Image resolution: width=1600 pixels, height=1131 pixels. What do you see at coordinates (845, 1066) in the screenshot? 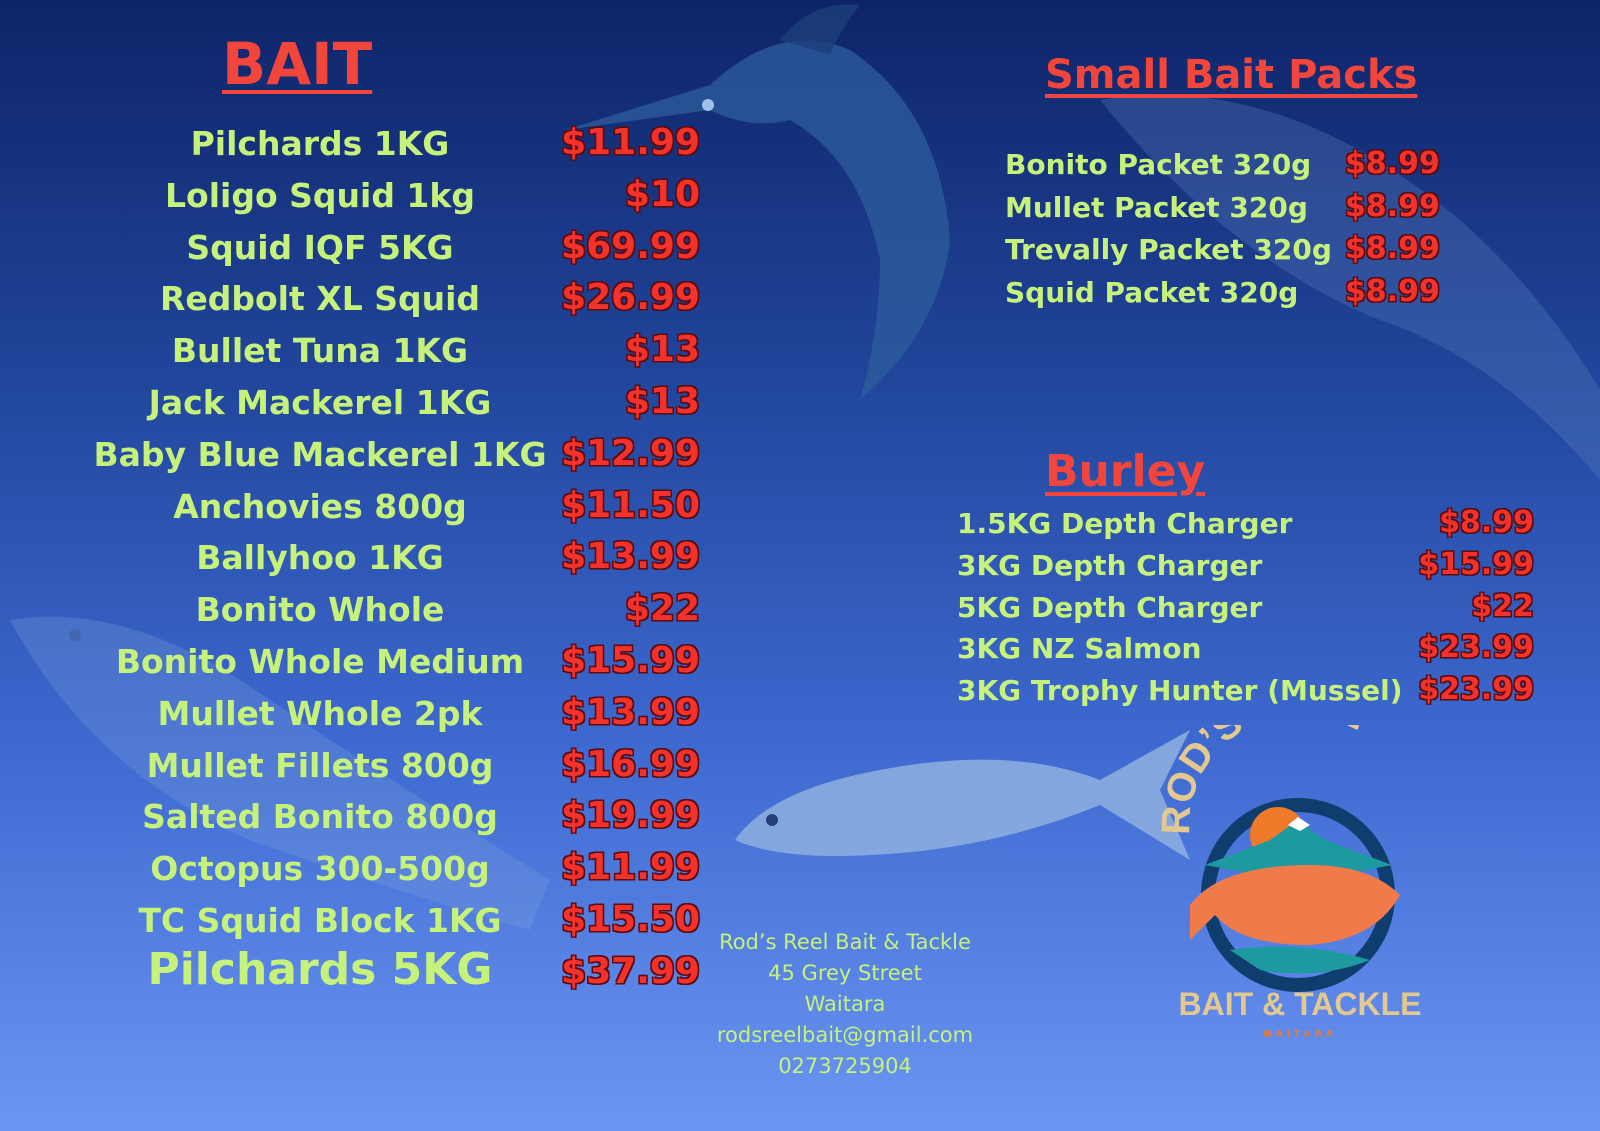
I see `phone: 0273725904` at bounding box center [845, 1066].